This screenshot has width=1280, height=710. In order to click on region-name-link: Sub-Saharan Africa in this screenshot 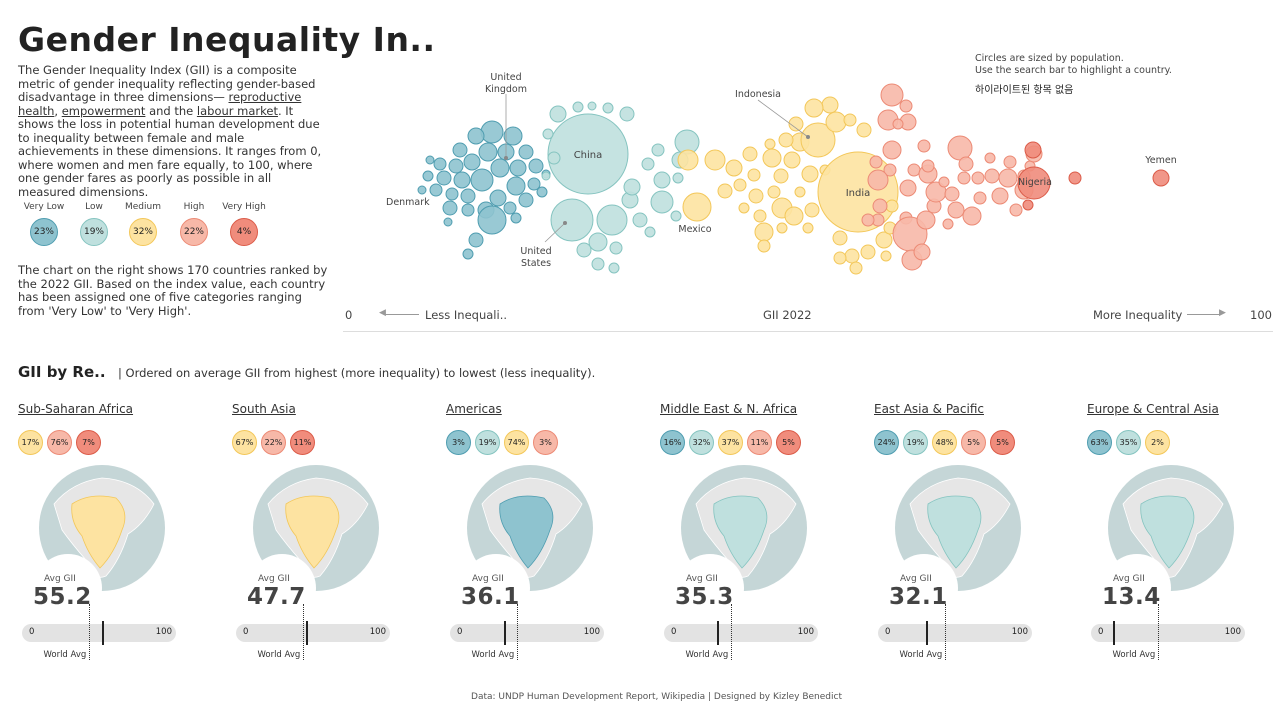, I will do `click(76, 409)`.